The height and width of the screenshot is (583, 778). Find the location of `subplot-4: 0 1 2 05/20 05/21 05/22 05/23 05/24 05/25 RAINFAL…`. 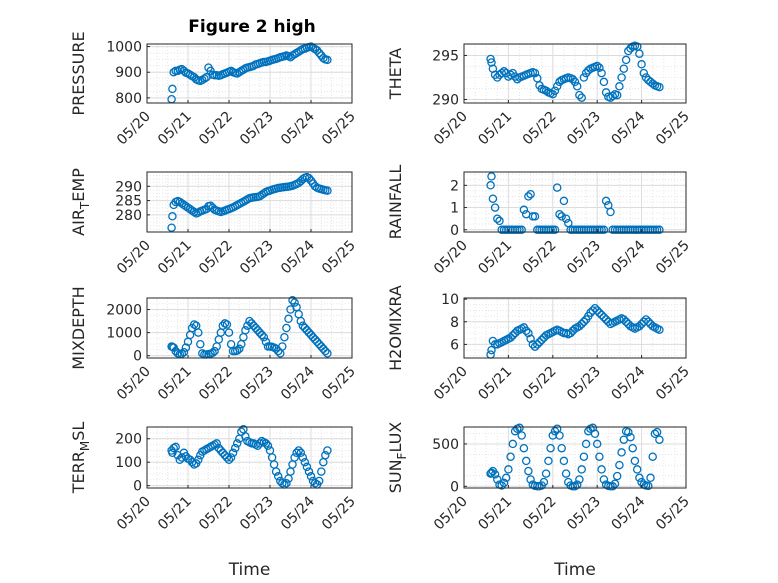

subplot-4: 0 1 2 05/20 05/21 05/22 05/23 05/24 05/25 RAINFAL… is located at coordinates (539, 221).